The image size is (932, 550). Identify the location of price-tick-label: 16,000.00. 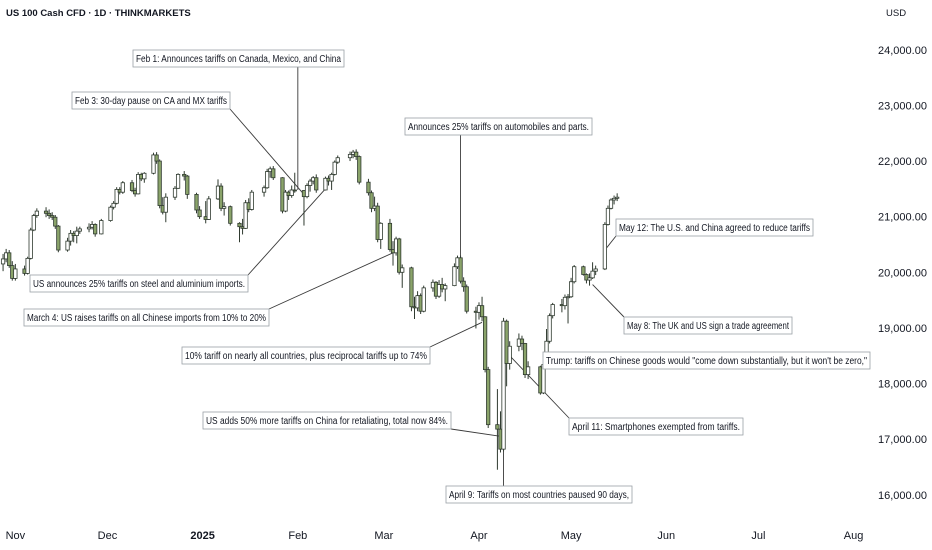
(902, 496).